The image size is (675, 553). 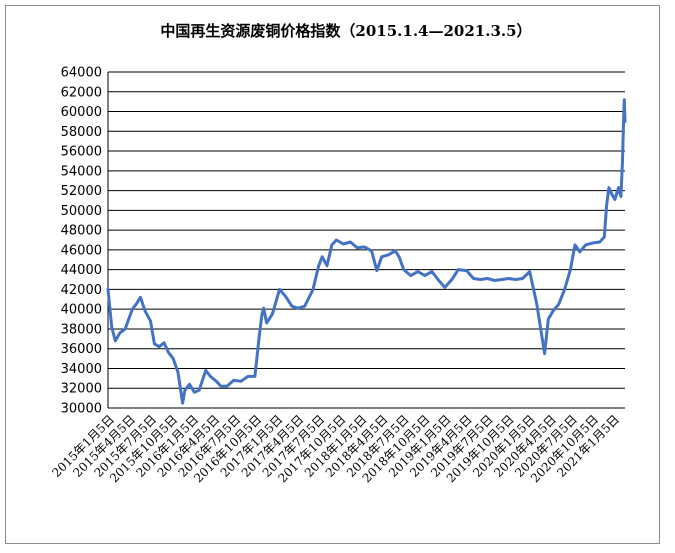 What do you see at coordinates (81, 369) in the screenshot?
I see `y-tick-label: 34000` at bounding box center [81, 369].